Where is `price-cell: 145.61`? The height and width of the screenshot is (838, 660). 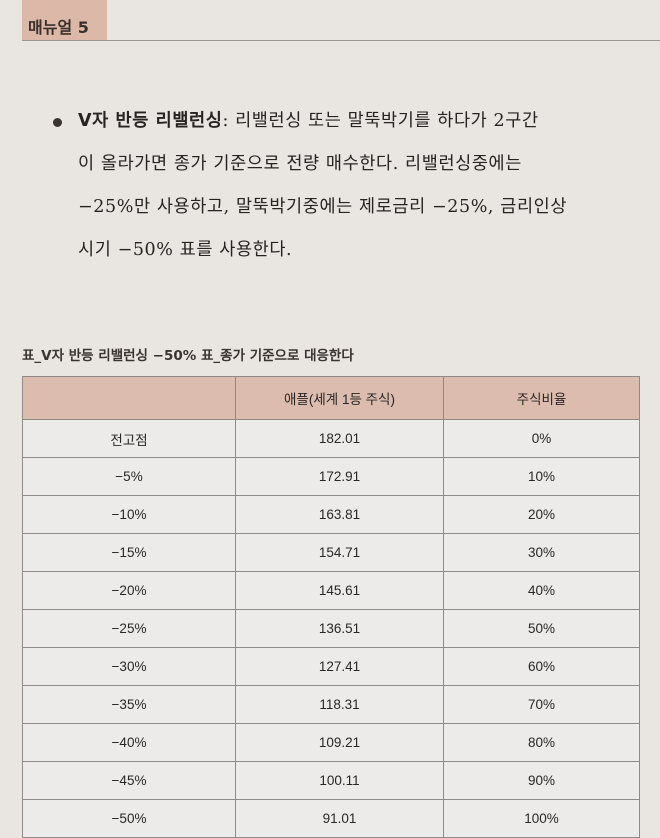
price-cell: 145.61 is located at coordinates (339, 590).